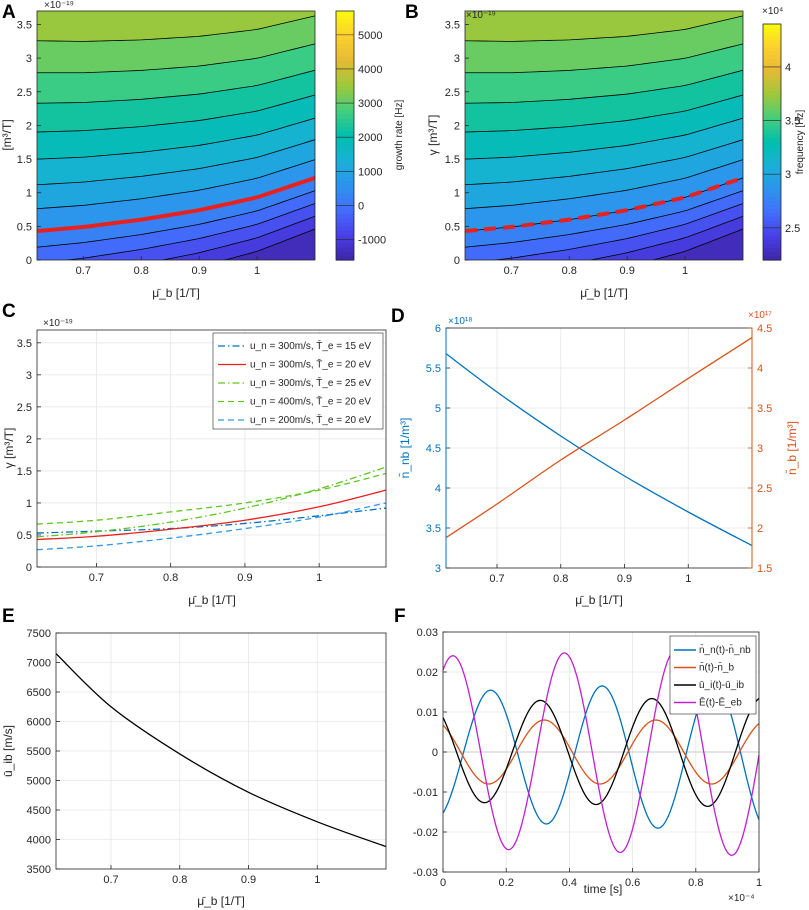 The width and height of the screenshot is (809, 910). I want to click on x-tick-label: 0.7, so click(110, 880).